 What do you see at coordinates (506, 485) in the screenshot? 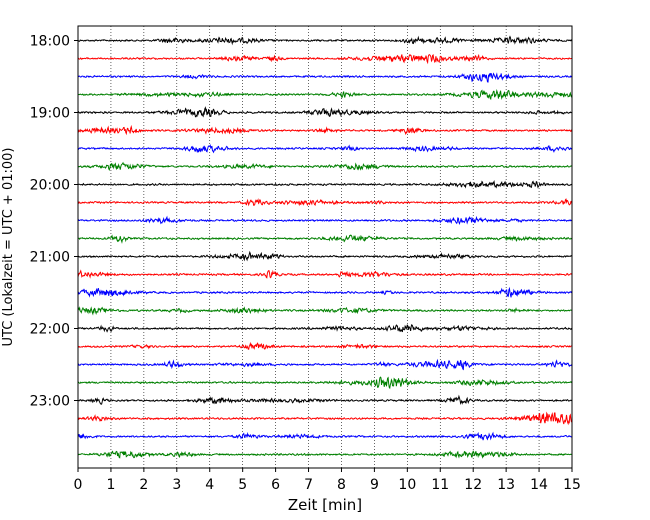
I see `x-tick-label: 13` at bounding box center [506, 485].